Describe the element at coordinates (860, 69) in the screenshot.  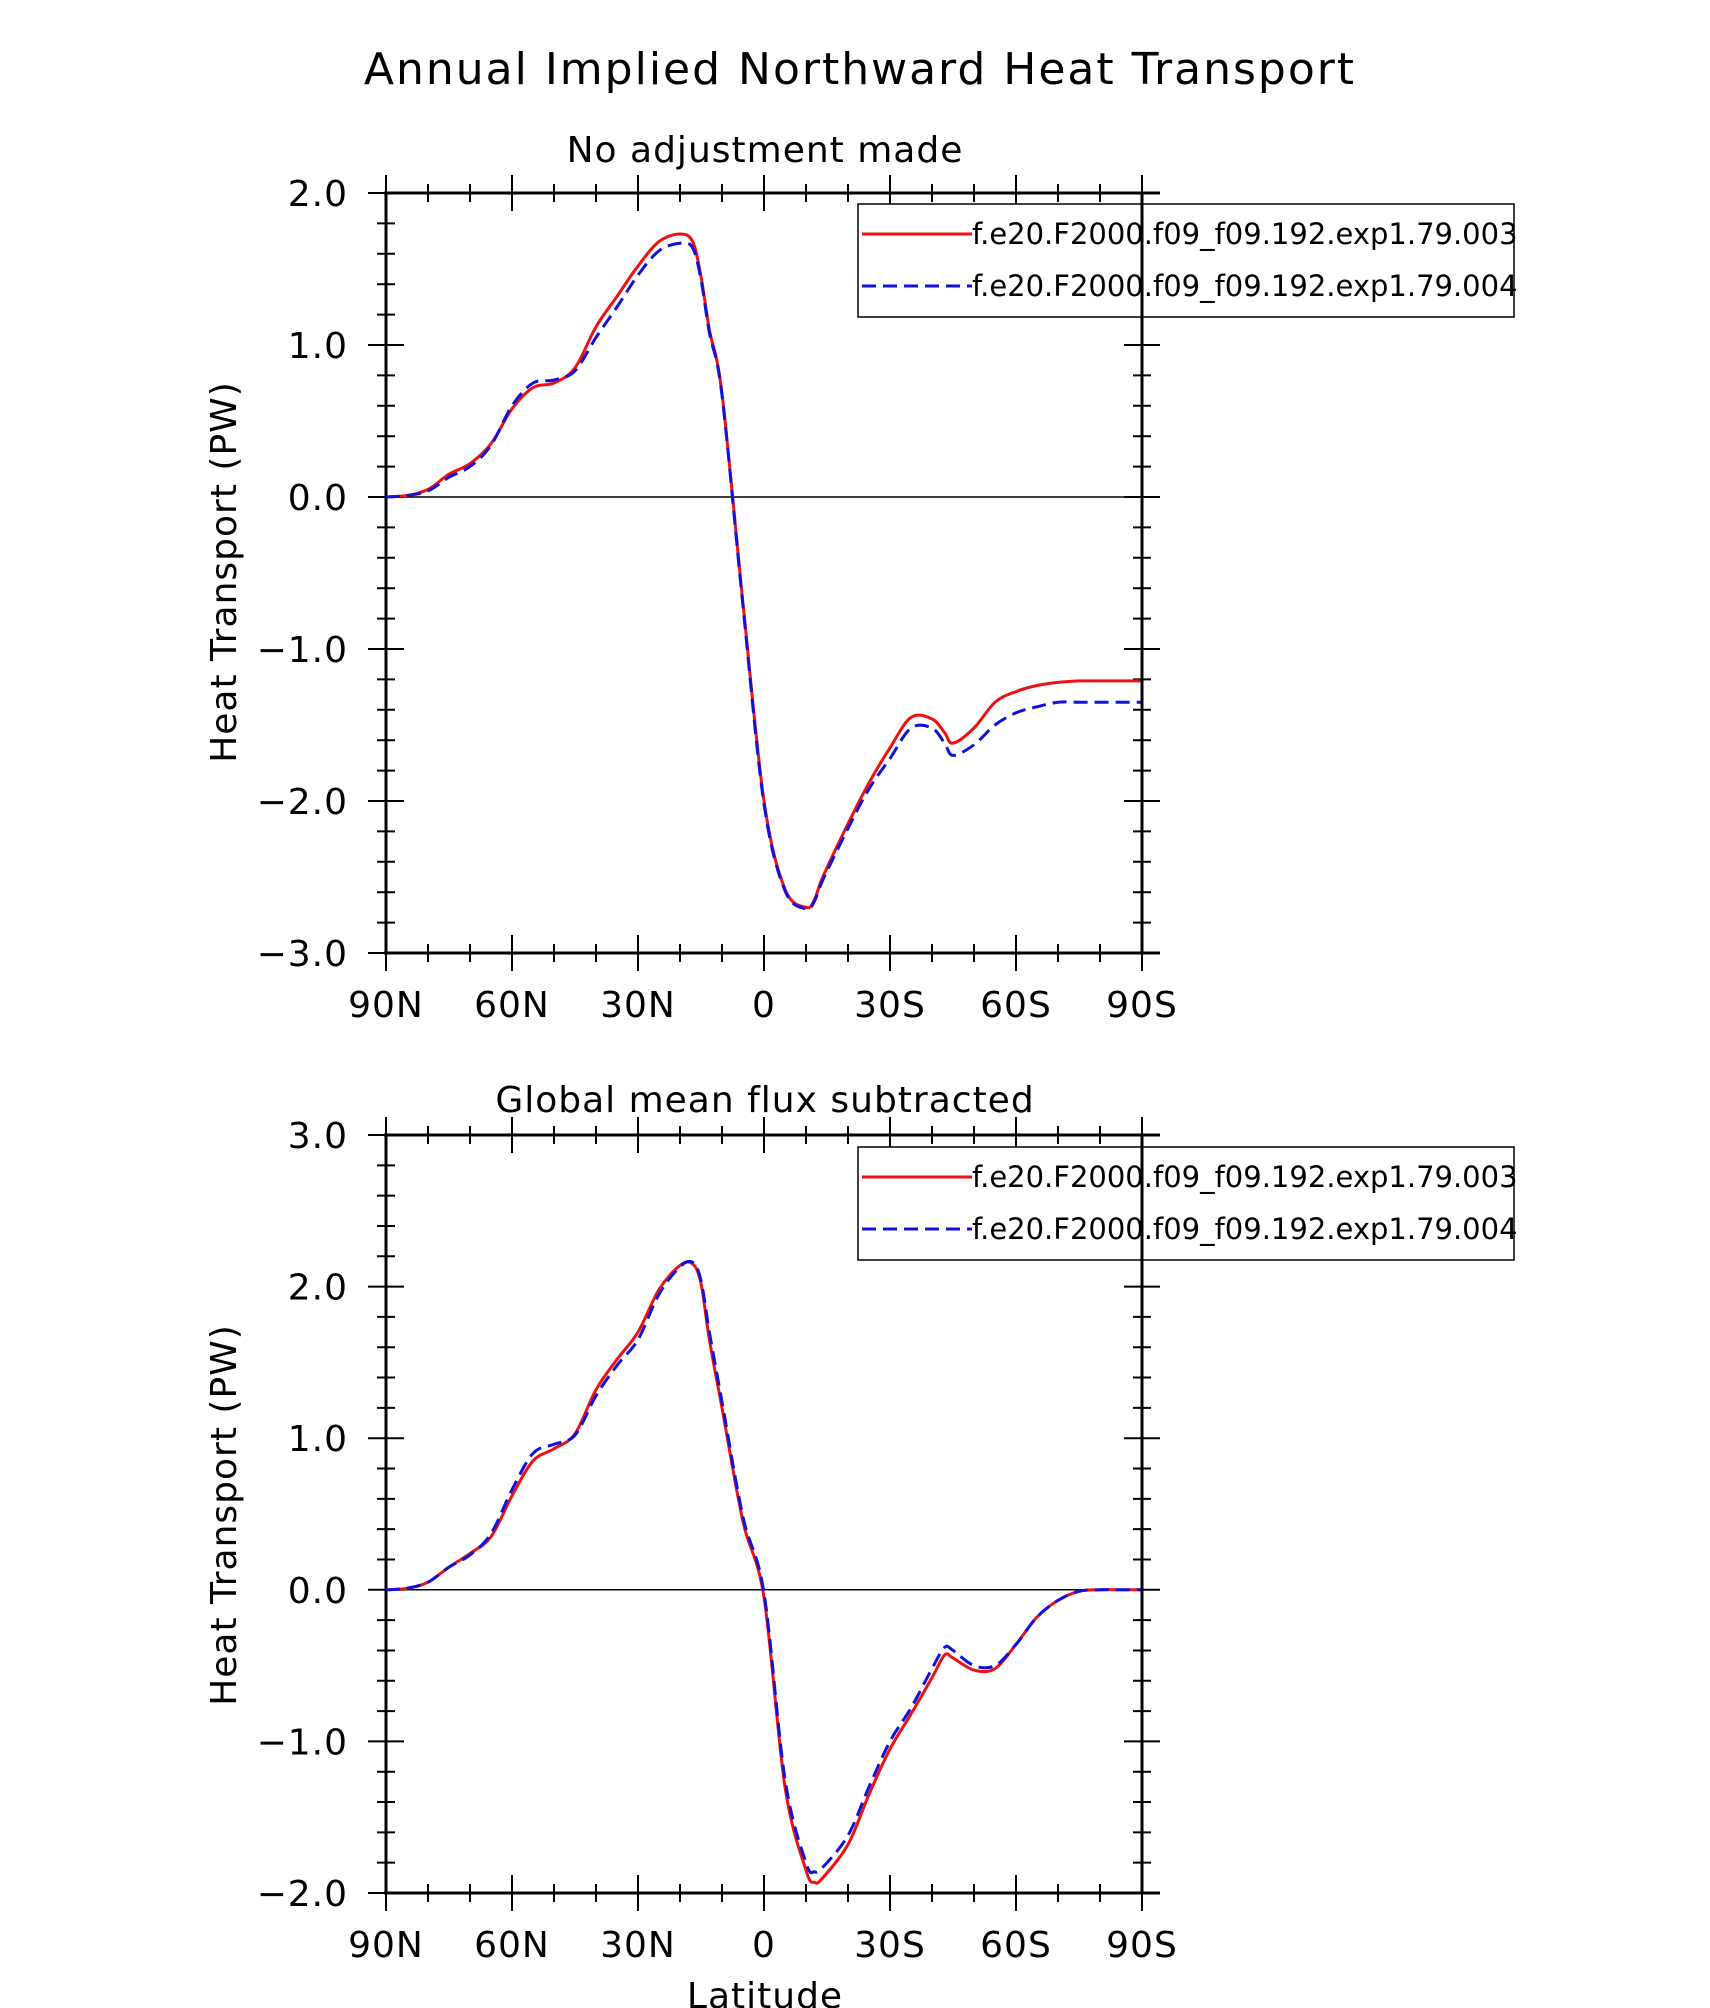
I see `figure-title: Annual Implied Northward Heat Transport` at that location.